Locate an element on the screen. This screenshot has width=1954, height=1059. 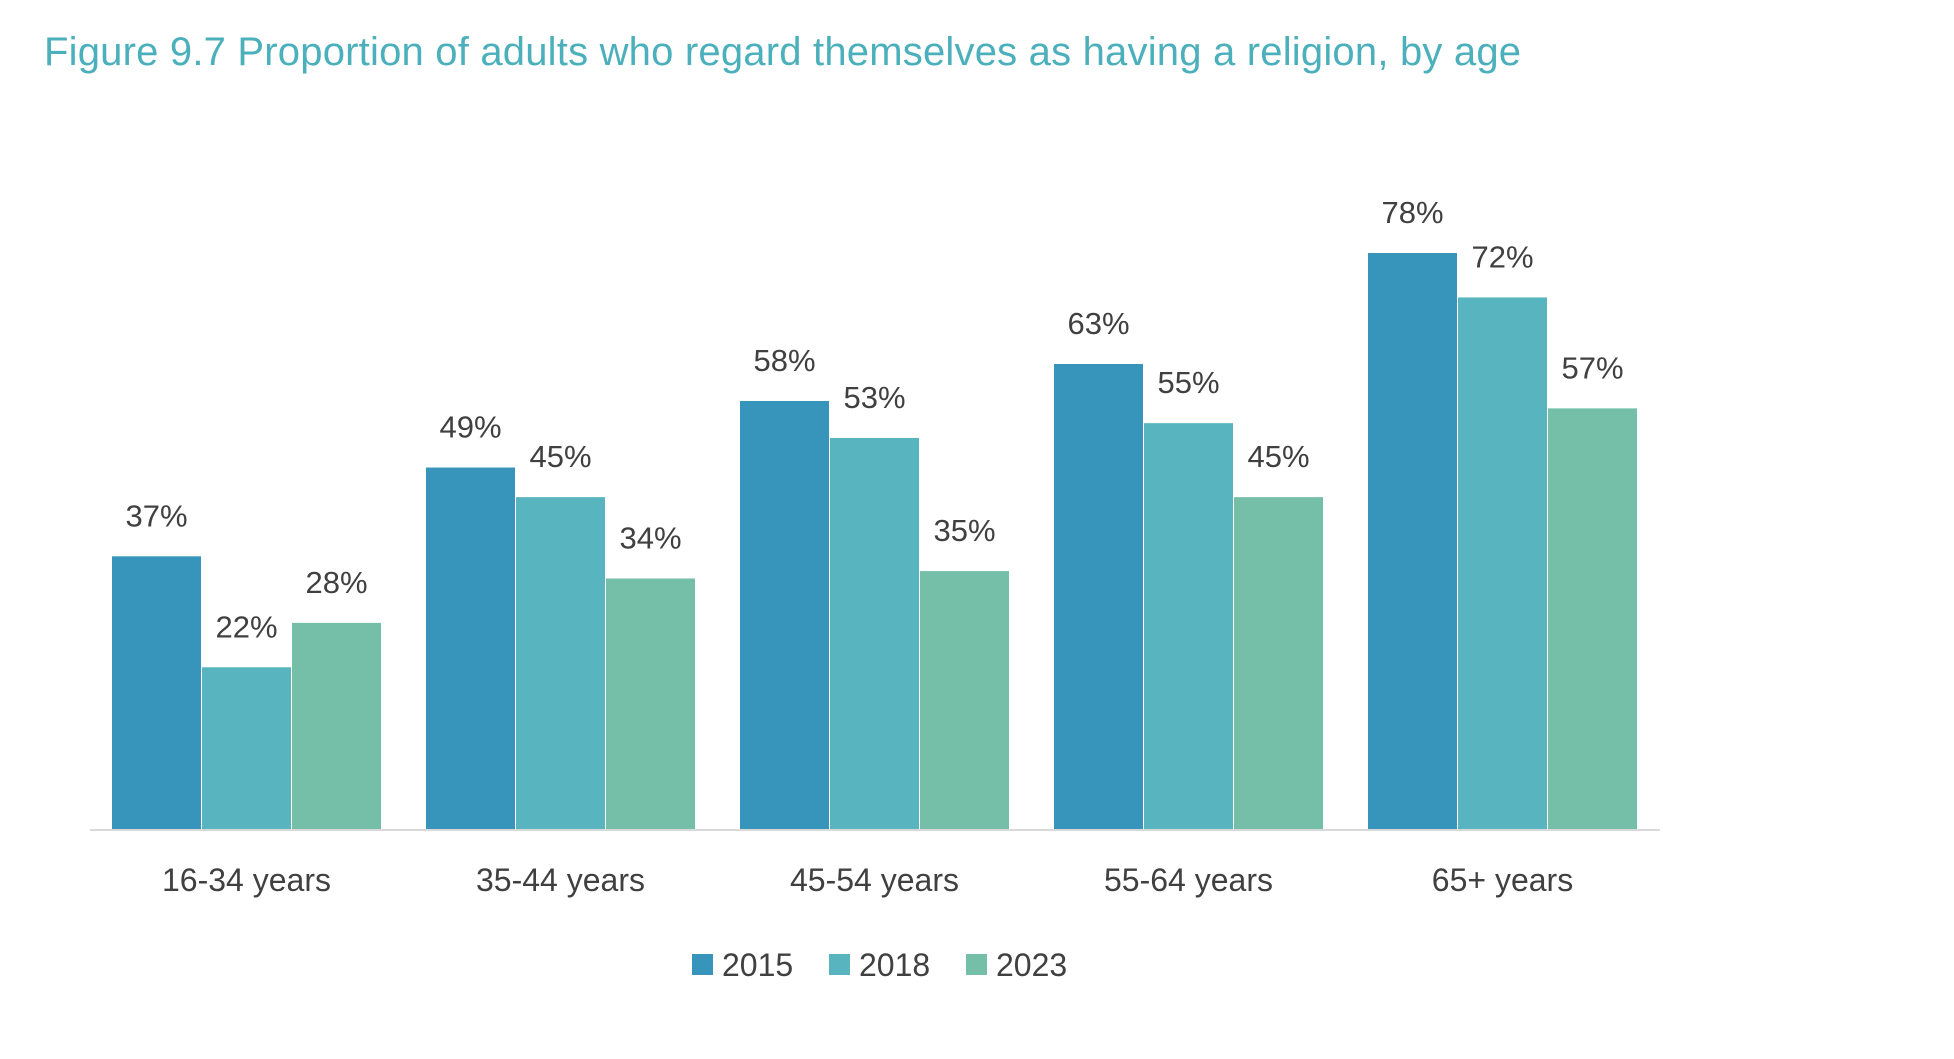
legend-swatch-2023 is located at coordinates (976, 964).